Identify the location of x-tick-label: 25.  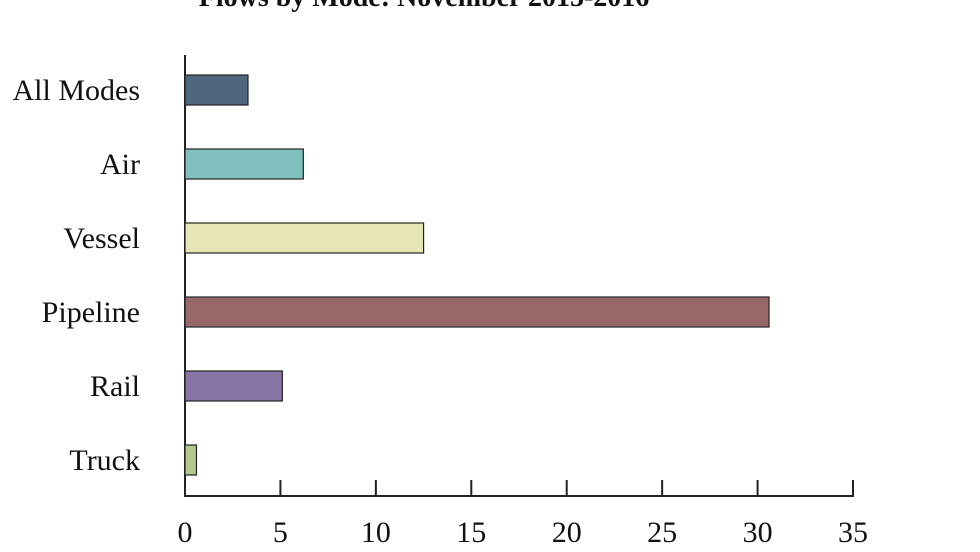
(662, 532).